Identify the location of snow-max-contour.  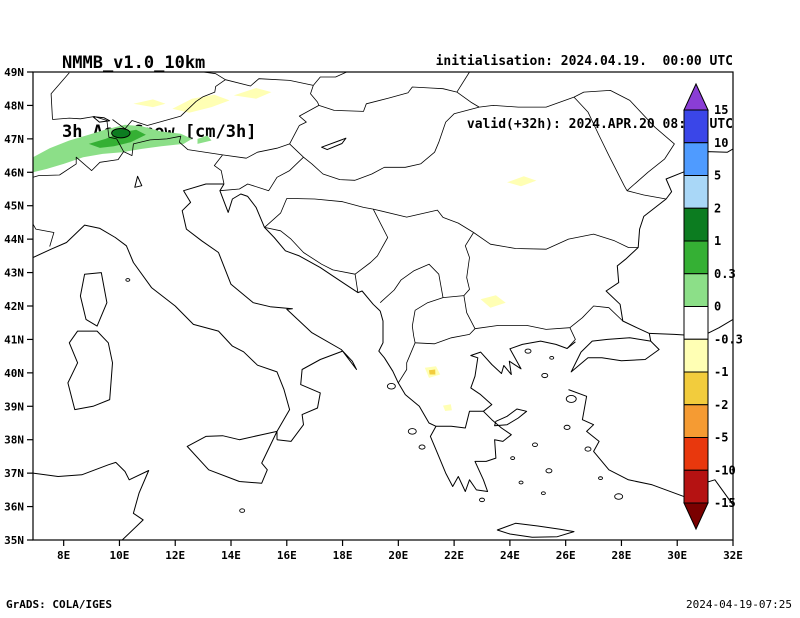
(121, 133).